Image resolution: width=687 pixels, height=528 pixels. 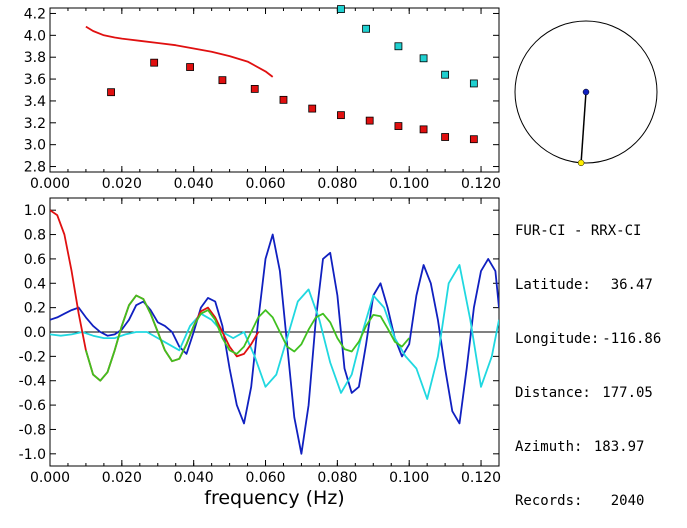 I want to click on station-pair: FUR-CI - RRX-CI, so click(x=578, y=231).